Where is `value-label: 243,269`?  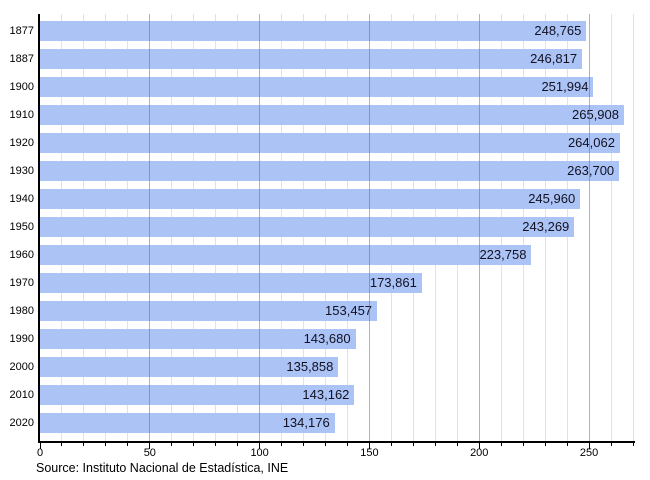
value-label: 243,269 is located at coordinates (546, 226).